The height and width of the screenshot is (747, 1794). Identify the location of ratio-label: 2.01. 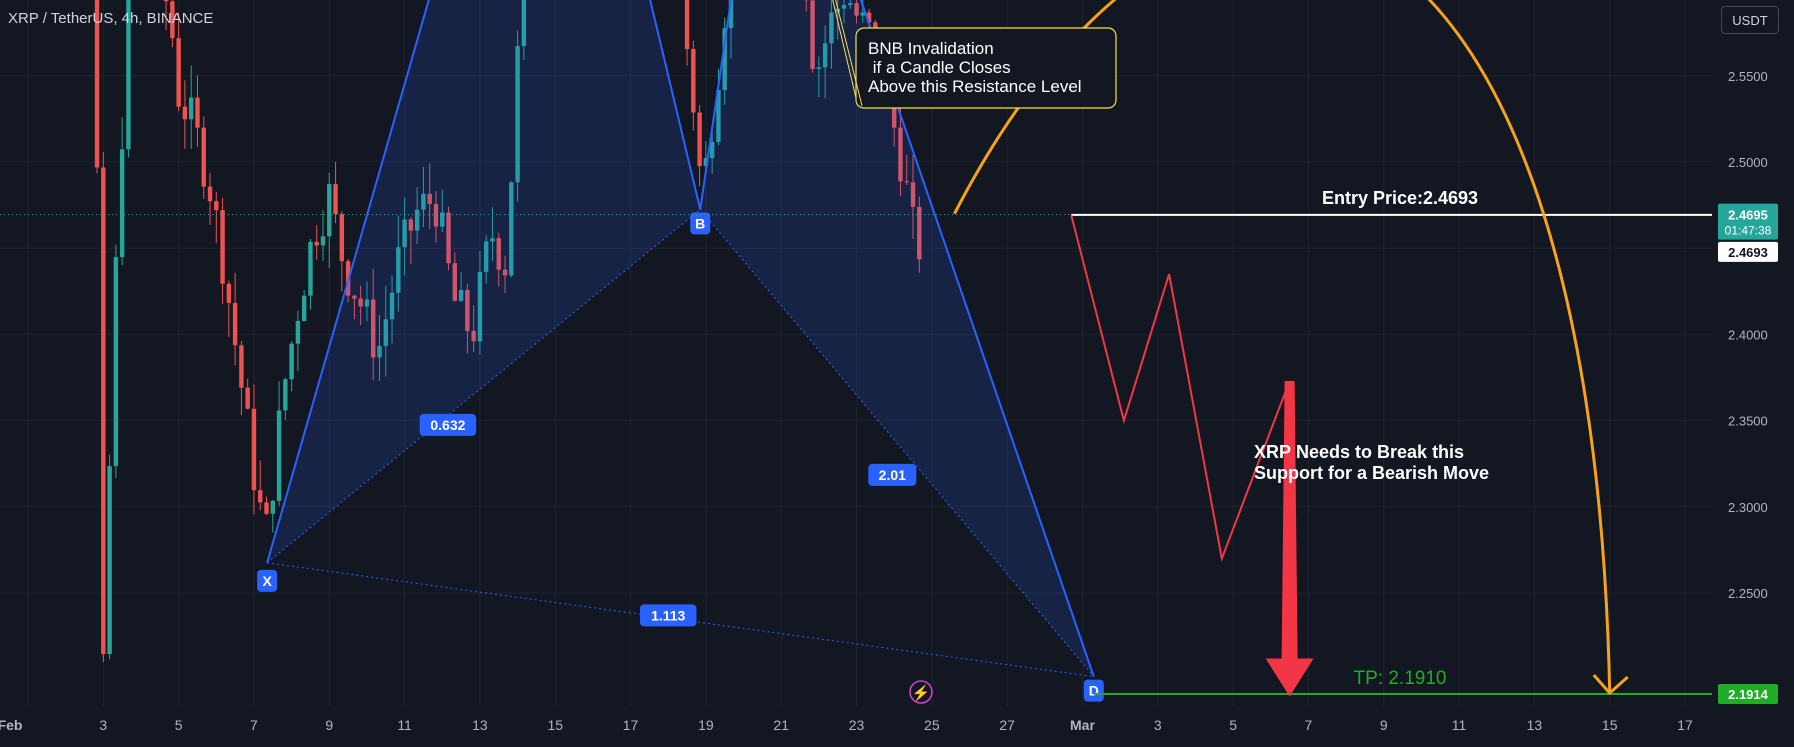
(892, 475).